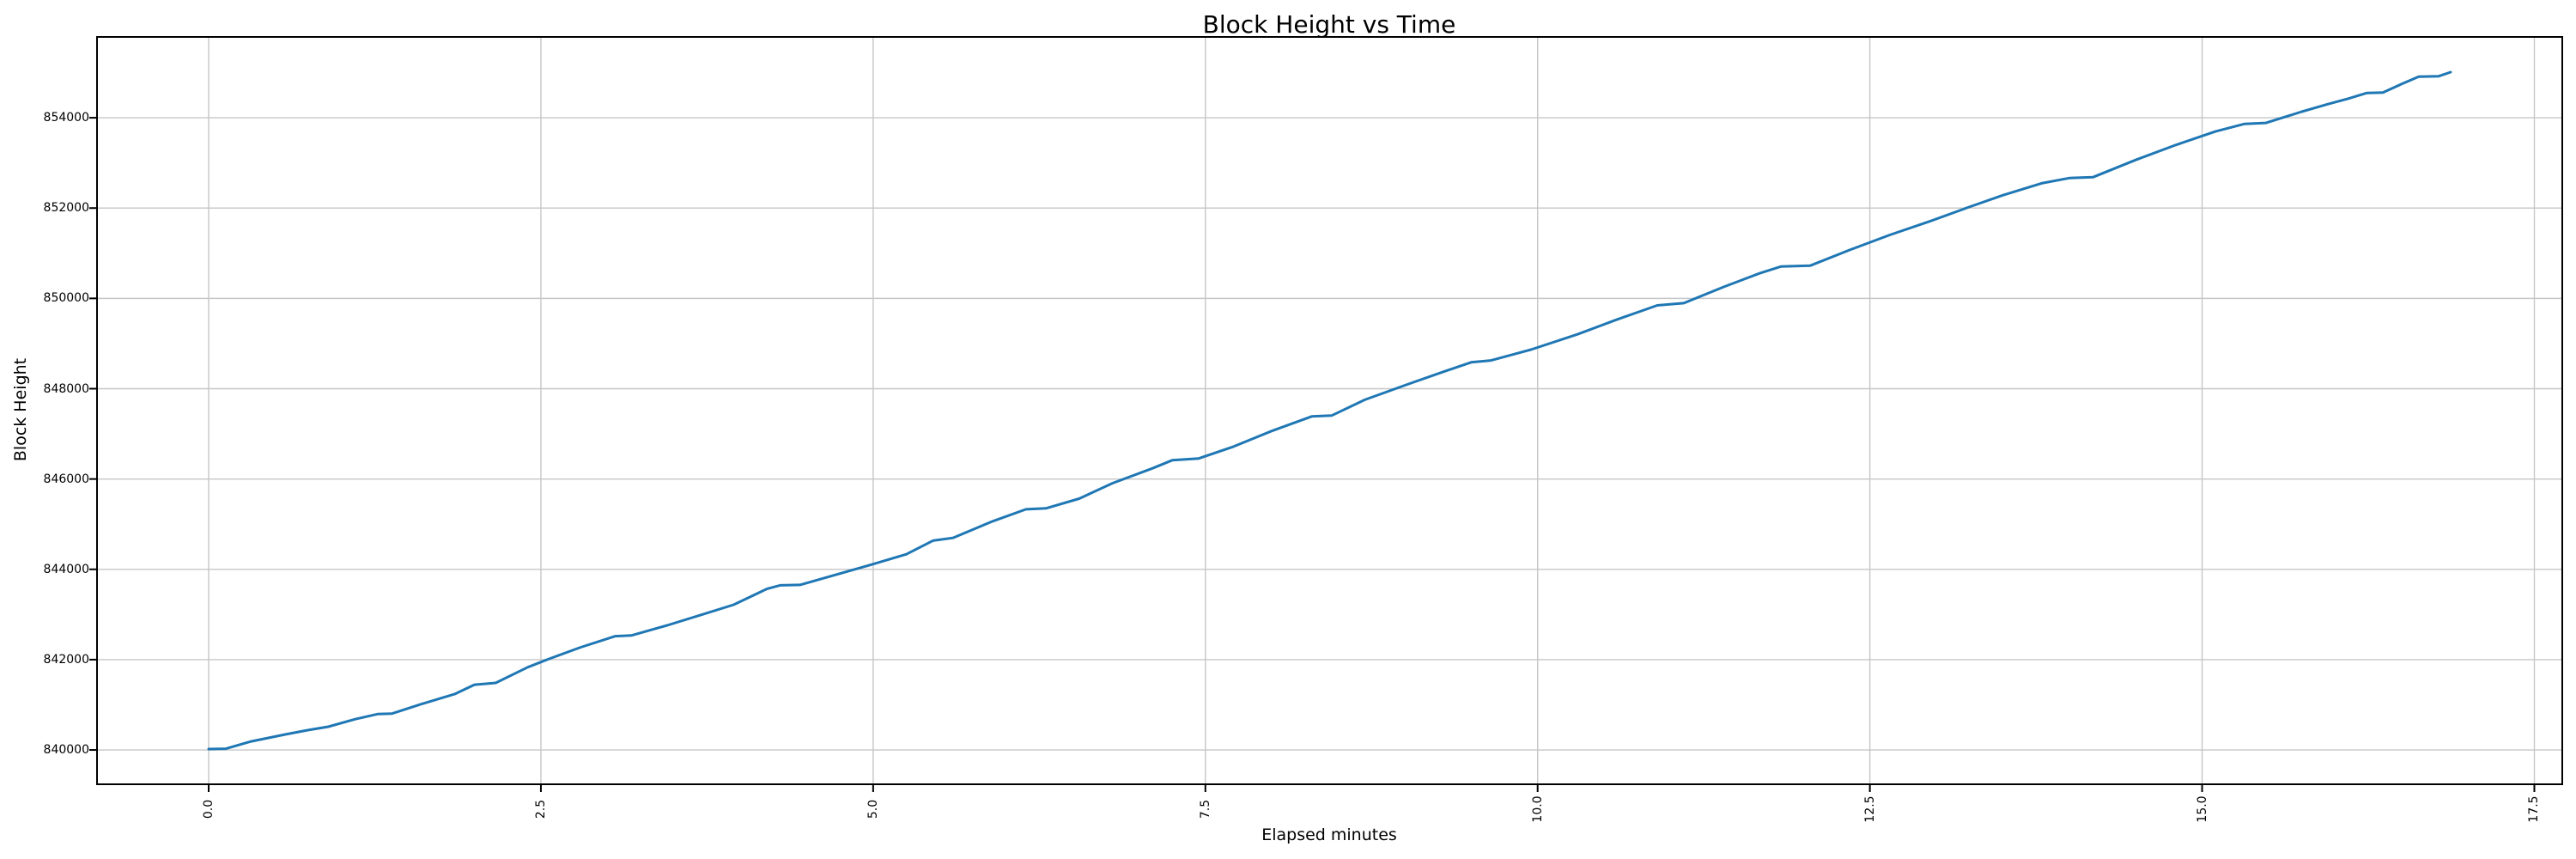  Describe the element at coordinates (1329, 24) in the screenshot. I see `chart-title: Block Height vs Time` at that location.